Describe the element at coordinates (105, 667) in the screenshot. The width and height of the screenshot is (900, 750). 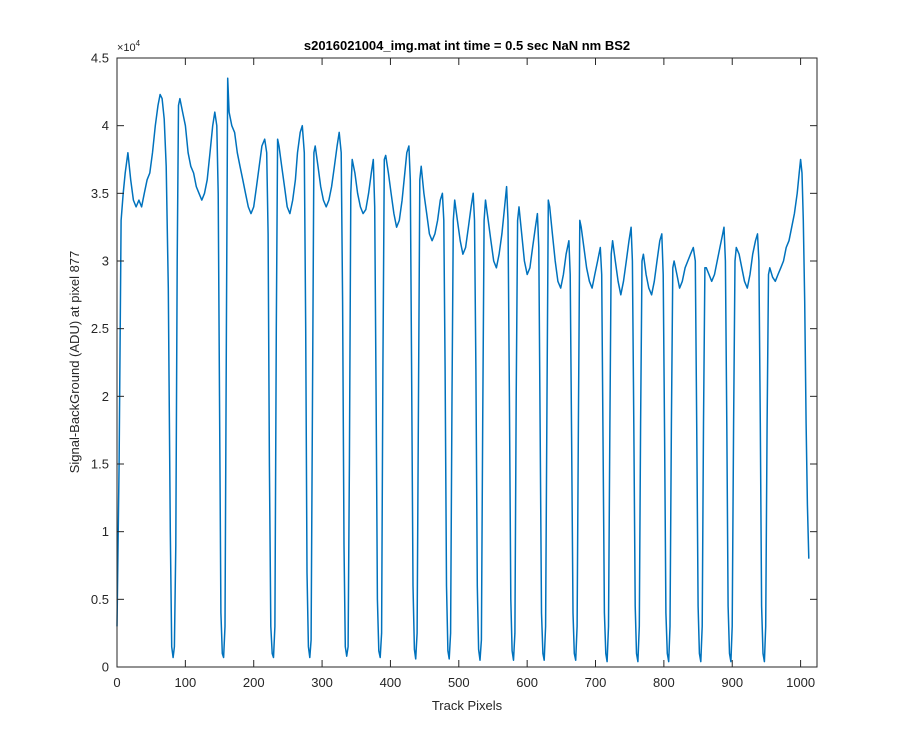
I see `y-tick-label: 0` at that location.